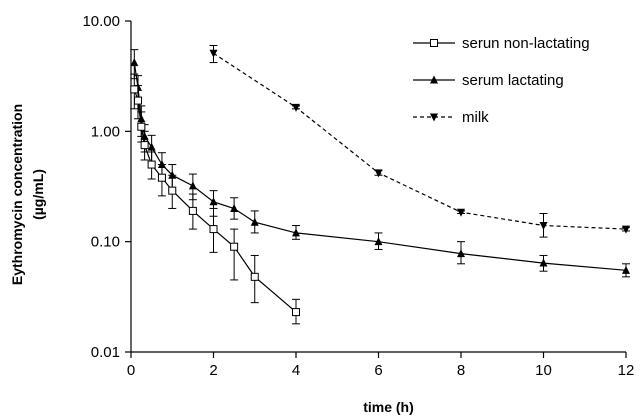  What do you see at coordinates (105, 352) in the screenshot?
I see `y-tick-label: 0.01` at bounding box center [105, 352].